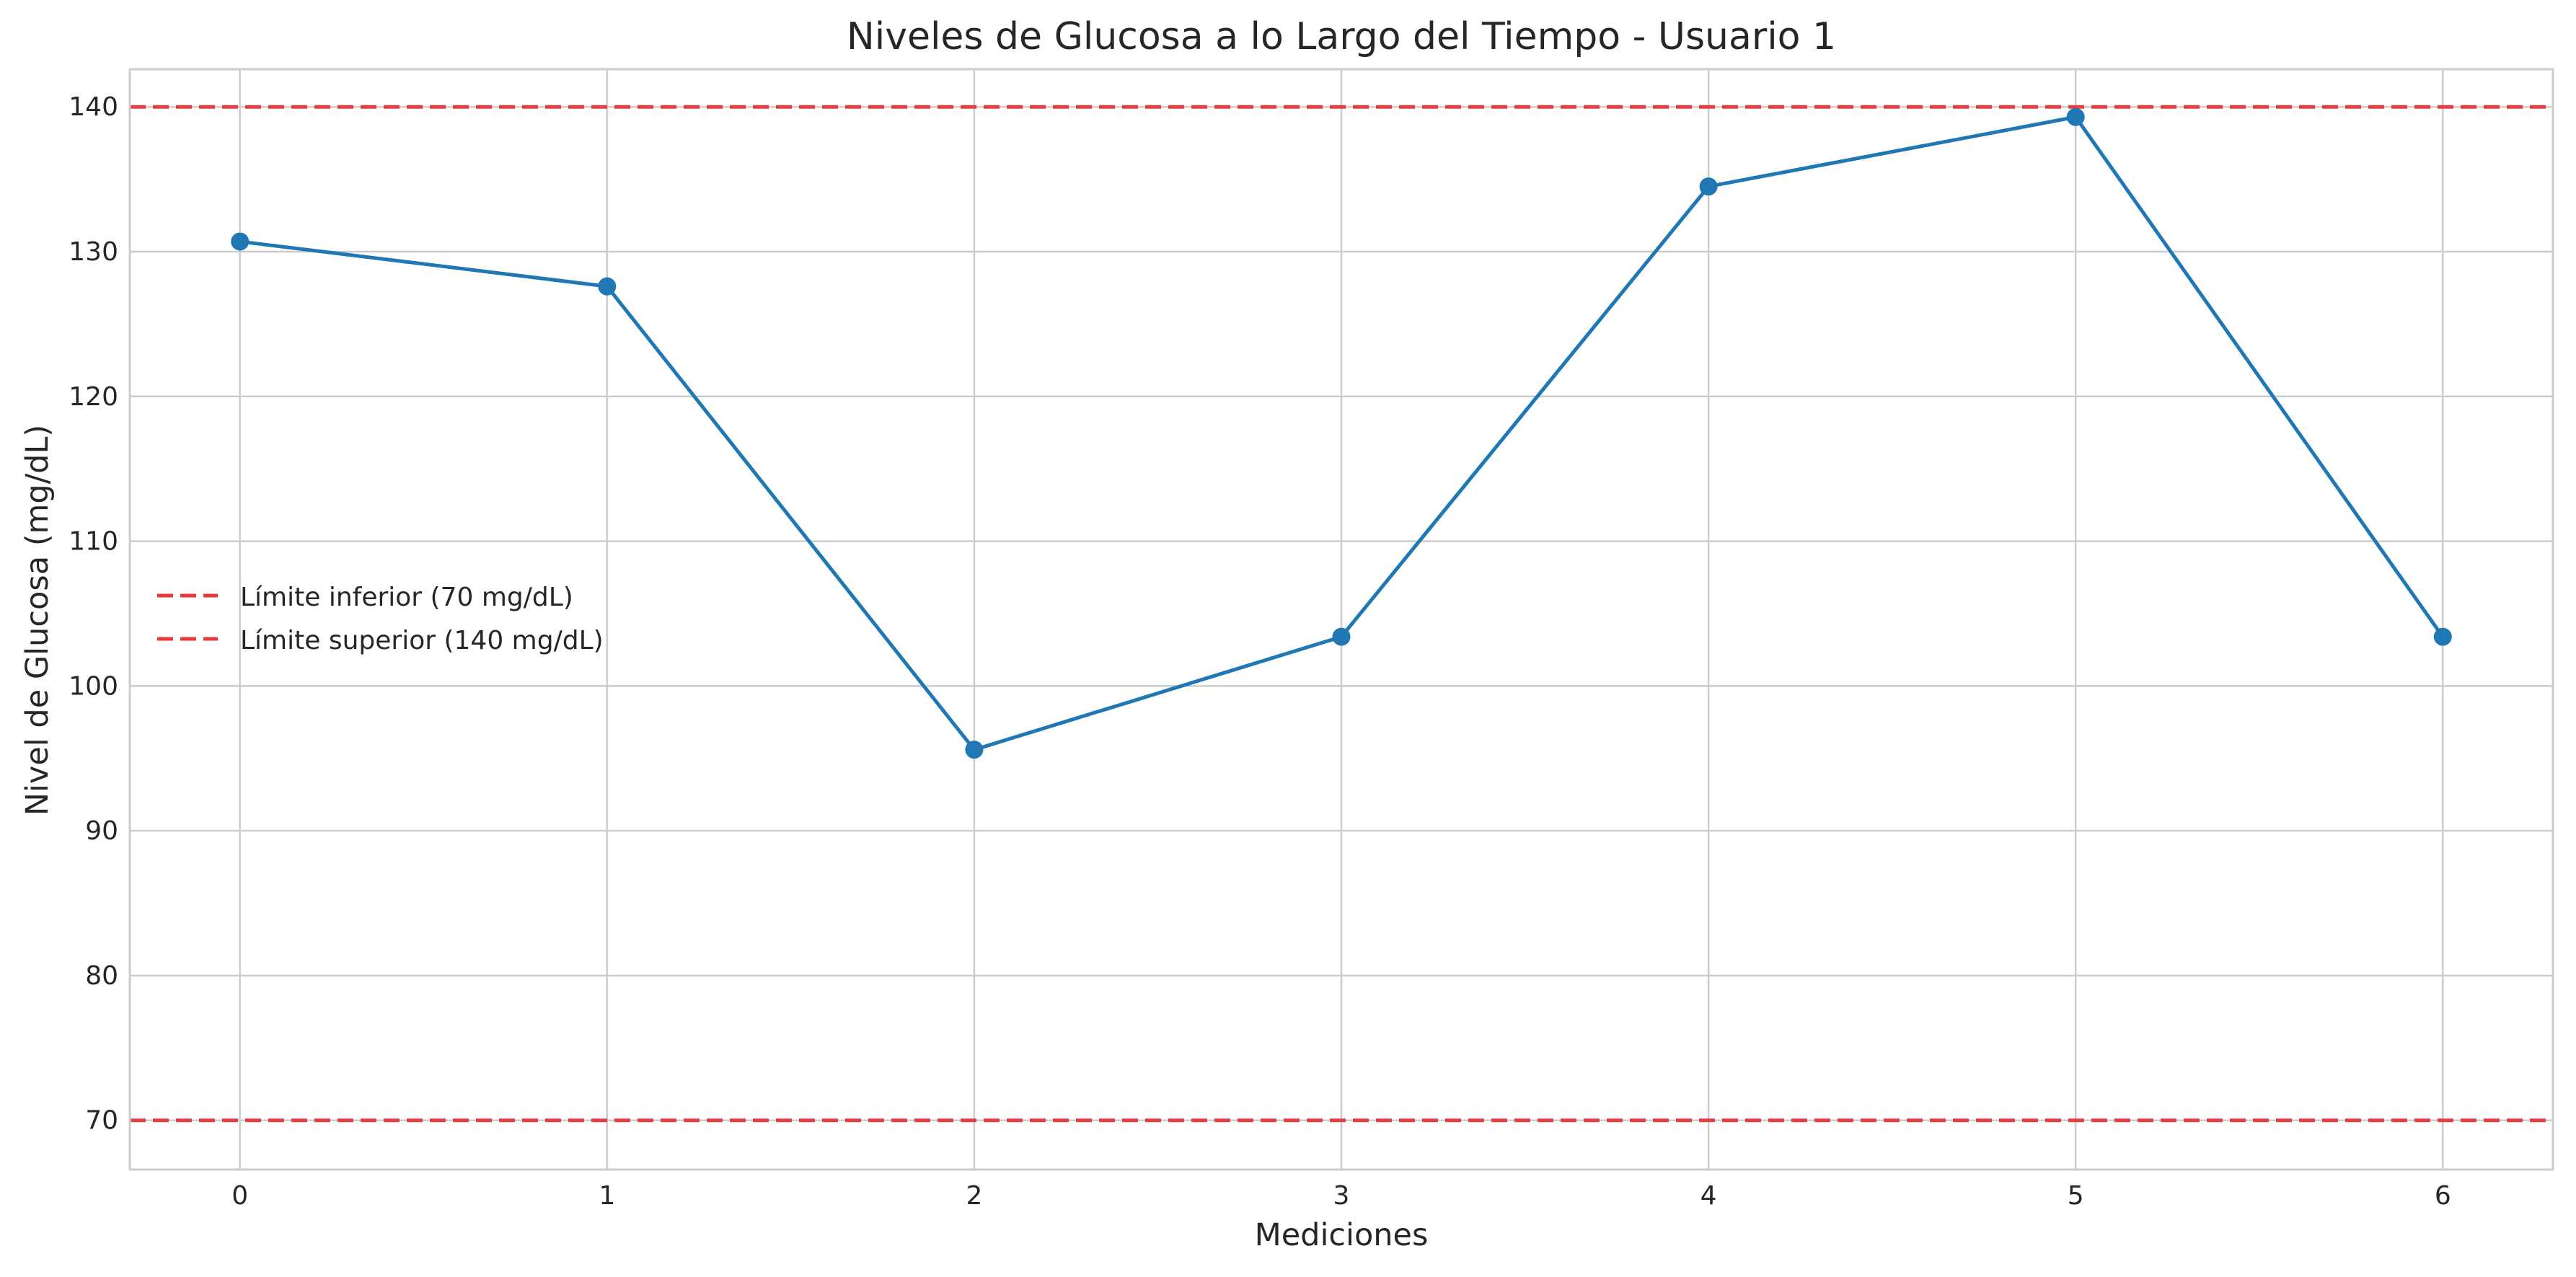 The width and height of the screenshot is (2576, 1277). What do you see at coordinates (93, 107) in the screenshot?
I see `y-tick-label: 140` at bounding box center [93, 107].